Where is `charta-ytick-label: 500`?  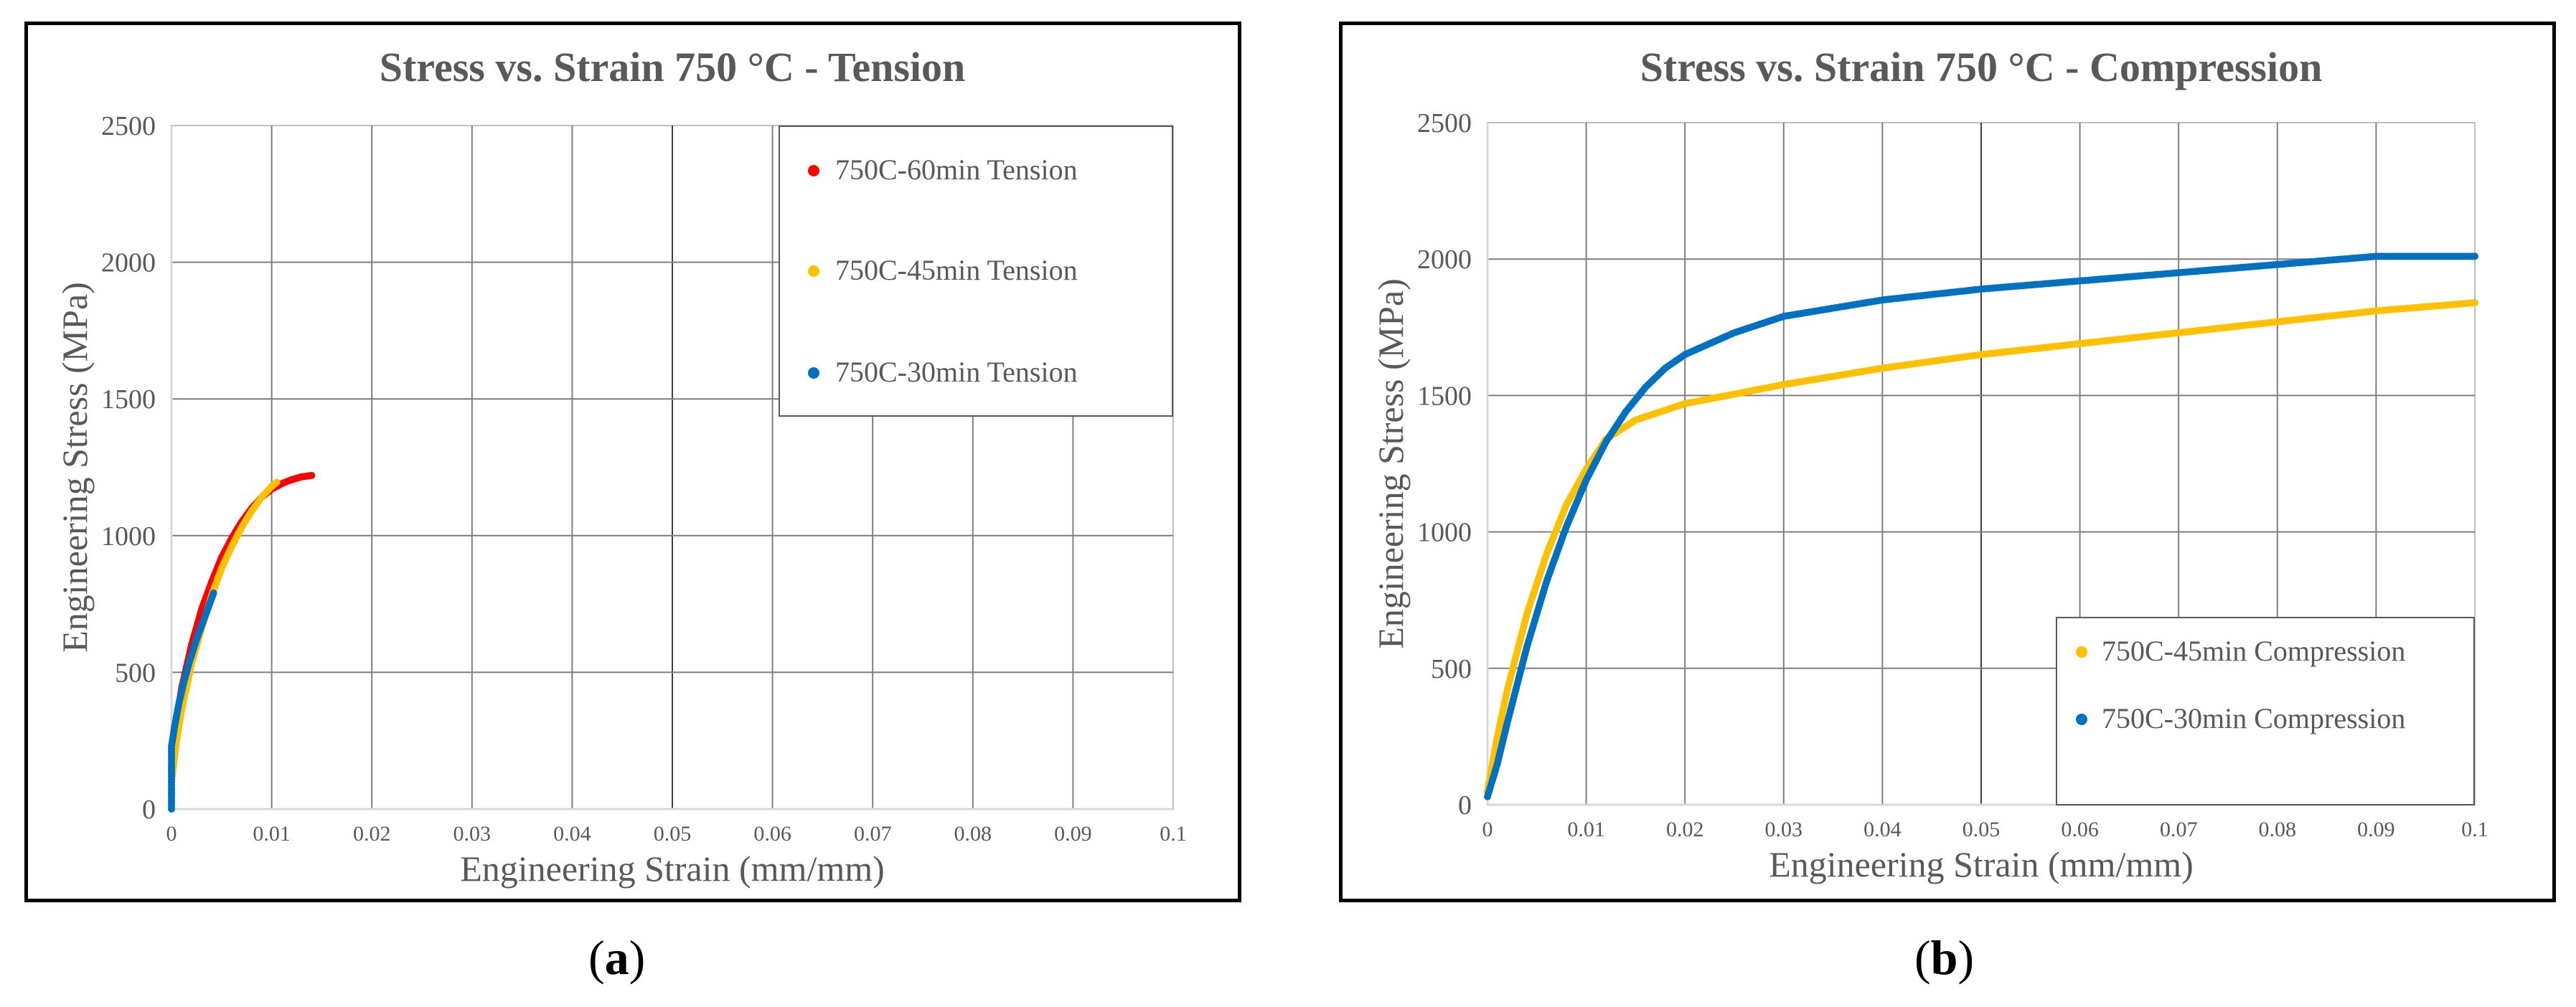
charta-ytick-label: 500 is located at coordinates (135, 673).